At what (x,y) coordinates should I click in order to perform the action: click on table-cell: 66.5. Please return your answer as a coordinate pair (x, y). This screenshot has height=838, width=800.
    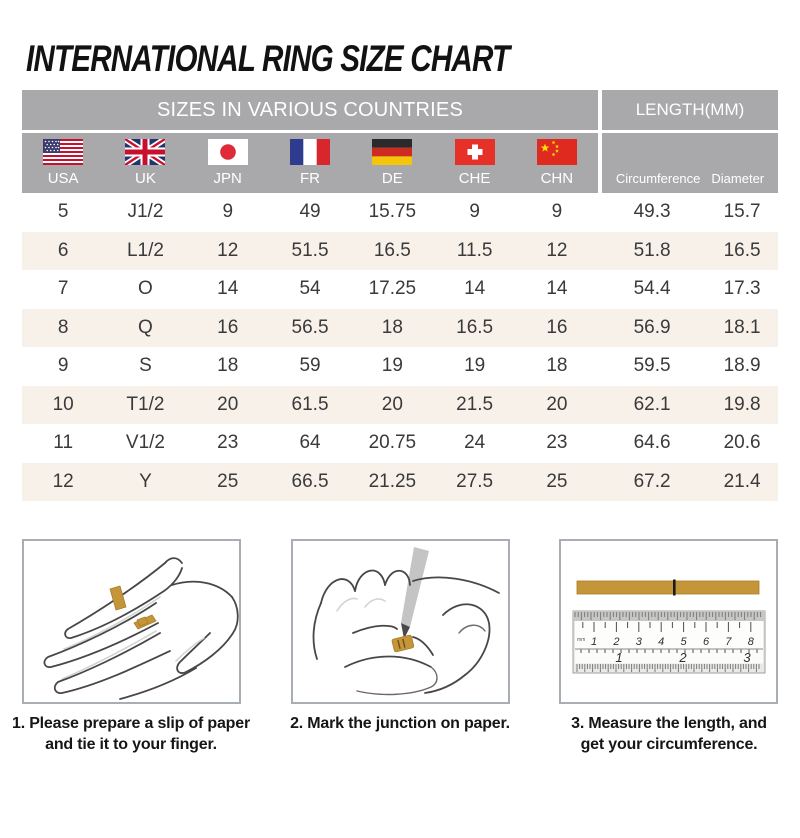
    Looking at the image, I should click on (310, 481).